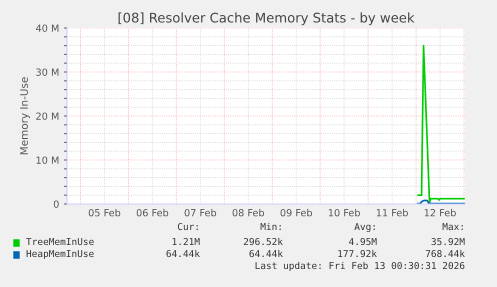 The width and height of the screenshot is (497, 287). What do you see at coordinates (360, 266) in the screenshot?
I see `text: Last update: Fri Feb 13 00:30:31 2026` at bounding box center [360, 266].